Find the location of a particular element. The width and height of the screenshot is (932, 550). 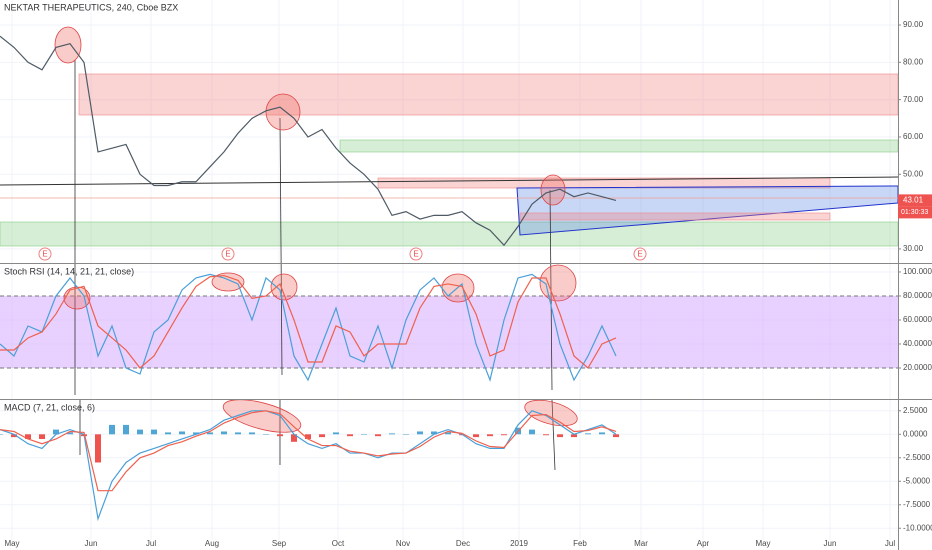

y-tick-label: 40.0000 is located at coordinates (917, 343).